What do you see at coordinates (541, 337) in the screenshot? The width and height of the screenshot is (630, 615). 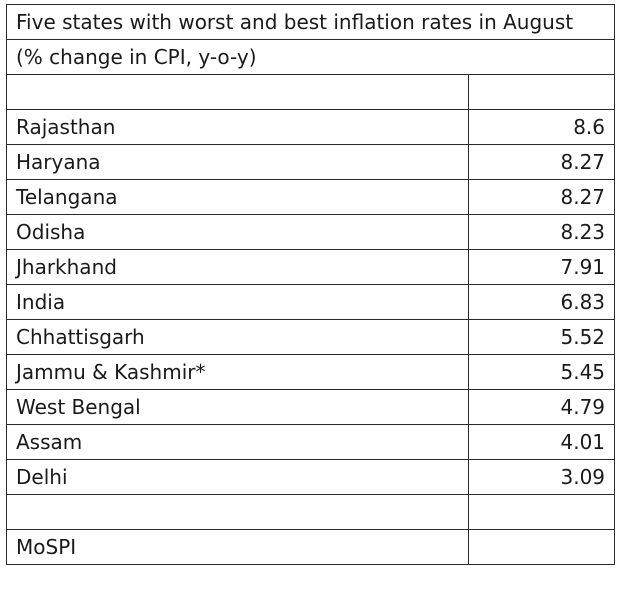 I see `inflation-value-cell: 5.52` at bounding box center [541, 337].